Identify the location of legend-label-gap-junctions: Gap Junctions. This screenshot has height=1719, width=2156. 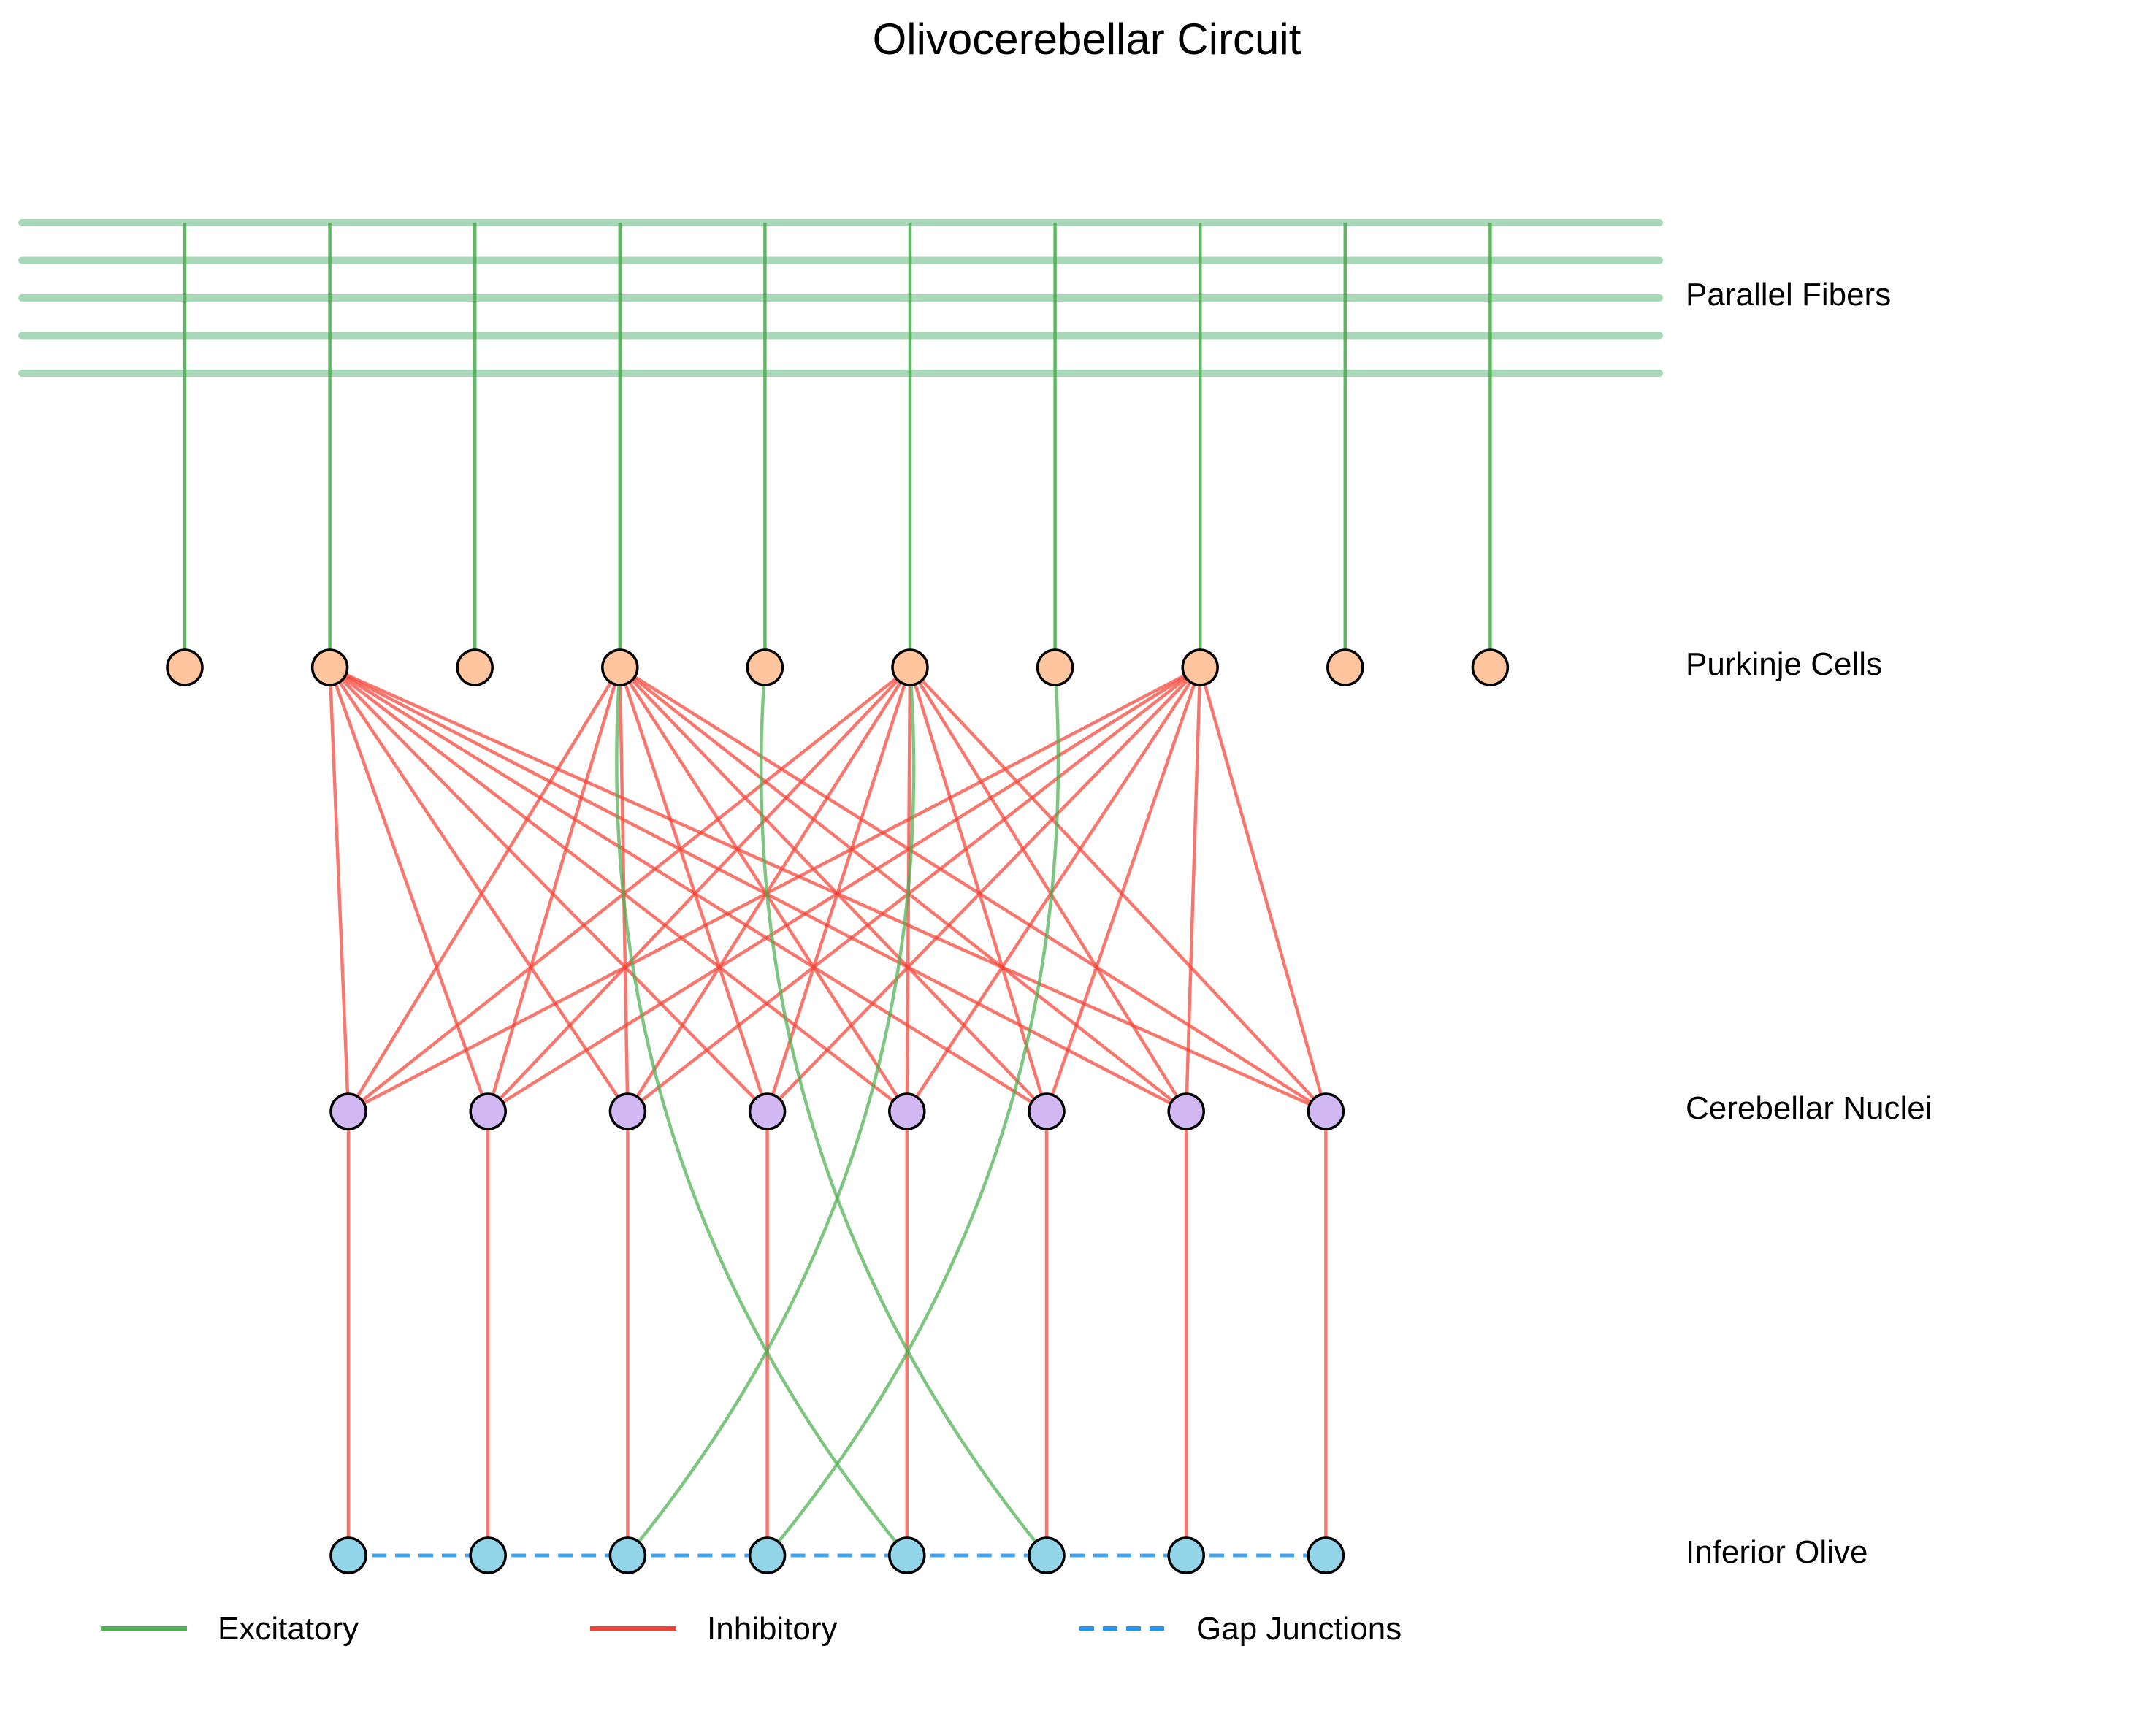
(1299, 1629).